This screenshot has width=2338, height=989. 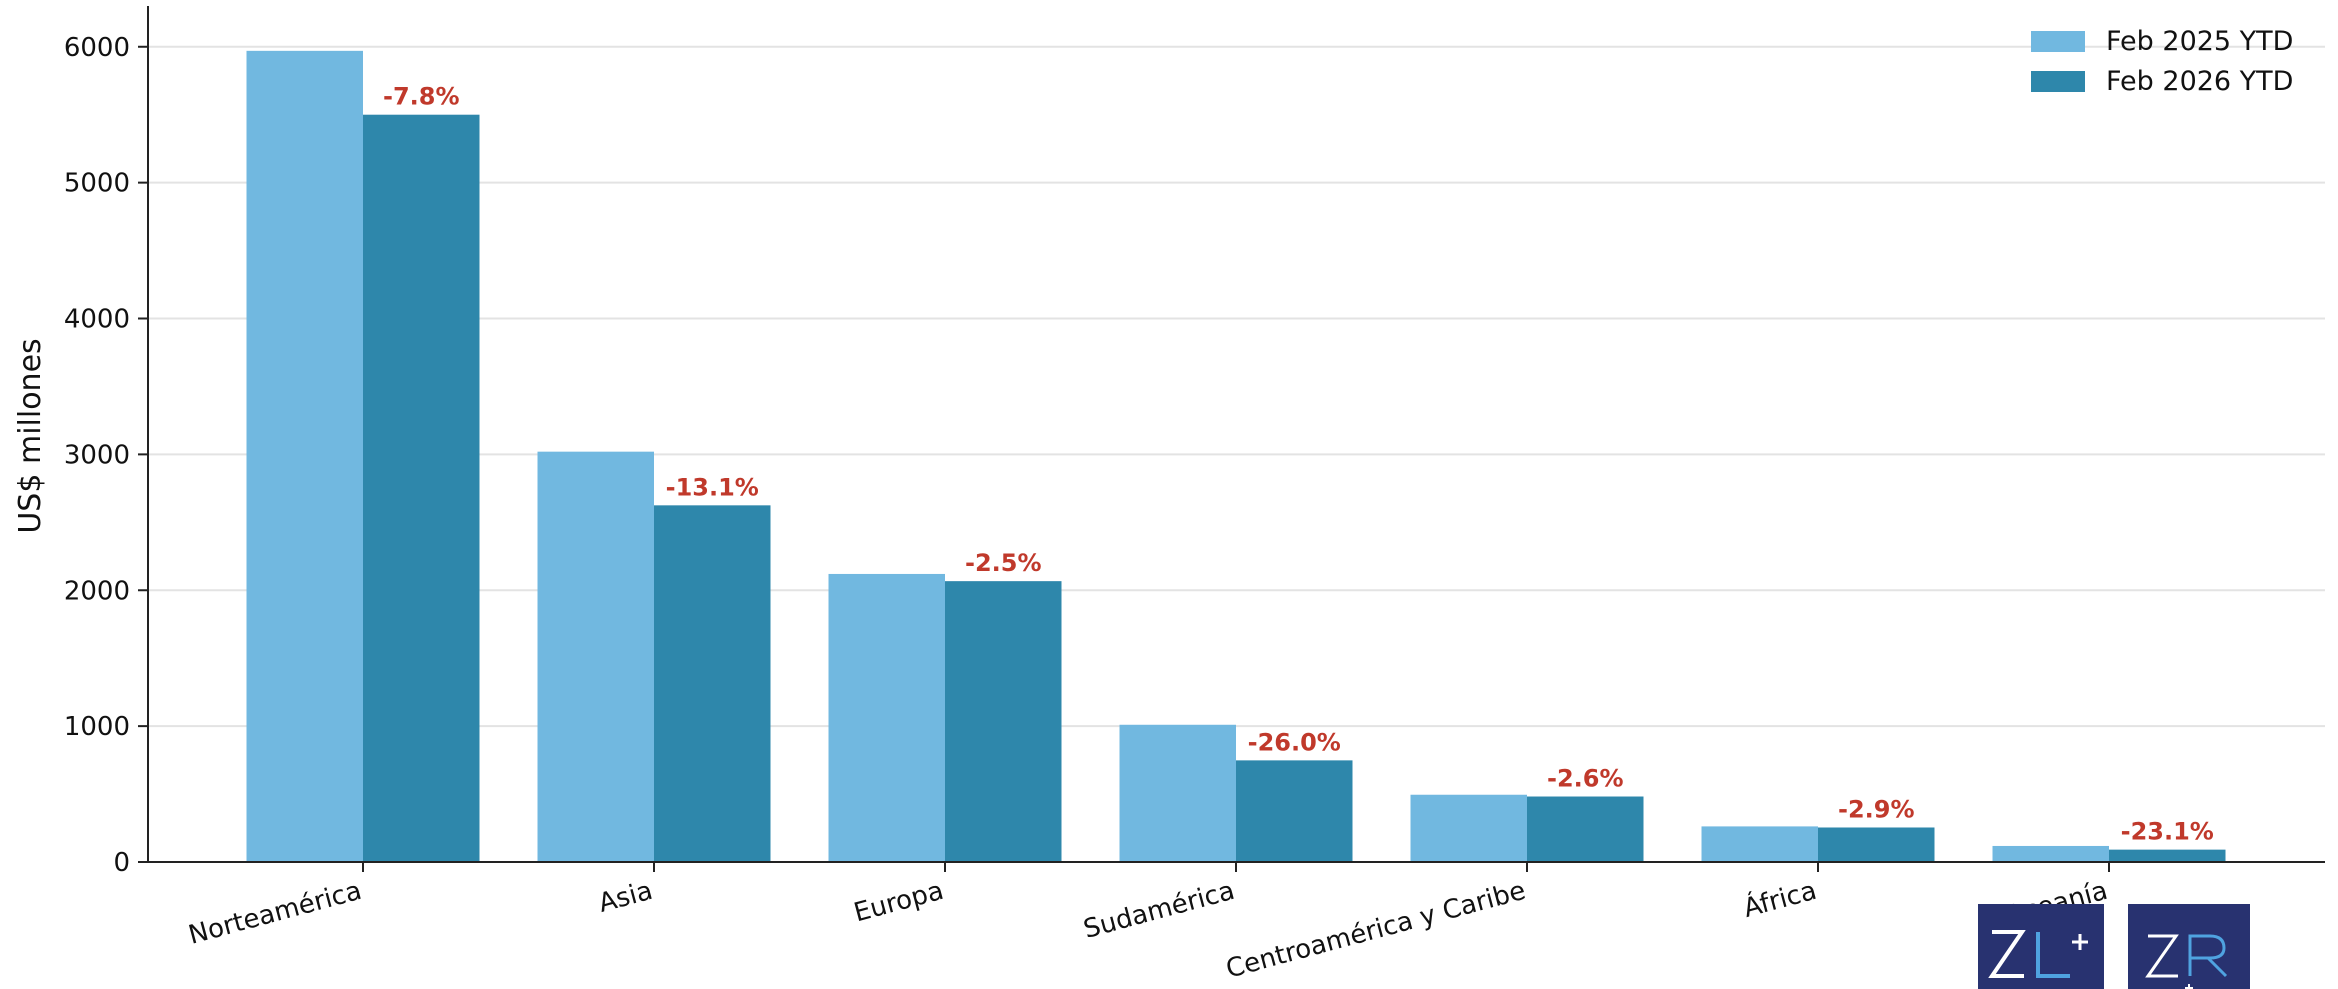 I want to click on y-tick-label: 5000, so click(x=97, y=184).